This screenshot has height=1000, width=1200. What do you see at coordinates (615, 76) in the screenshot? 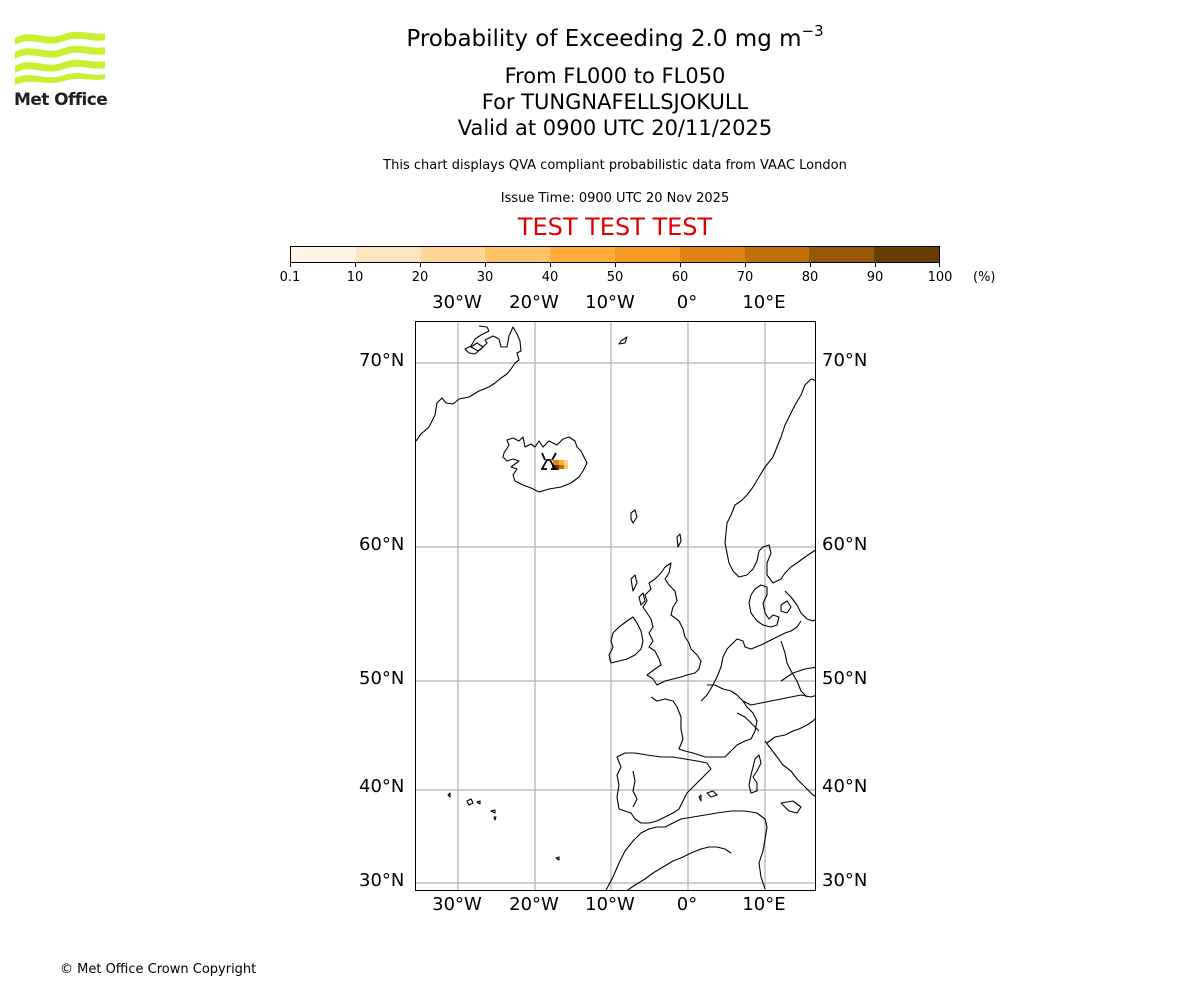
I see `flight-levels: From FL000 to FL050` at bounding box center [615, 76].